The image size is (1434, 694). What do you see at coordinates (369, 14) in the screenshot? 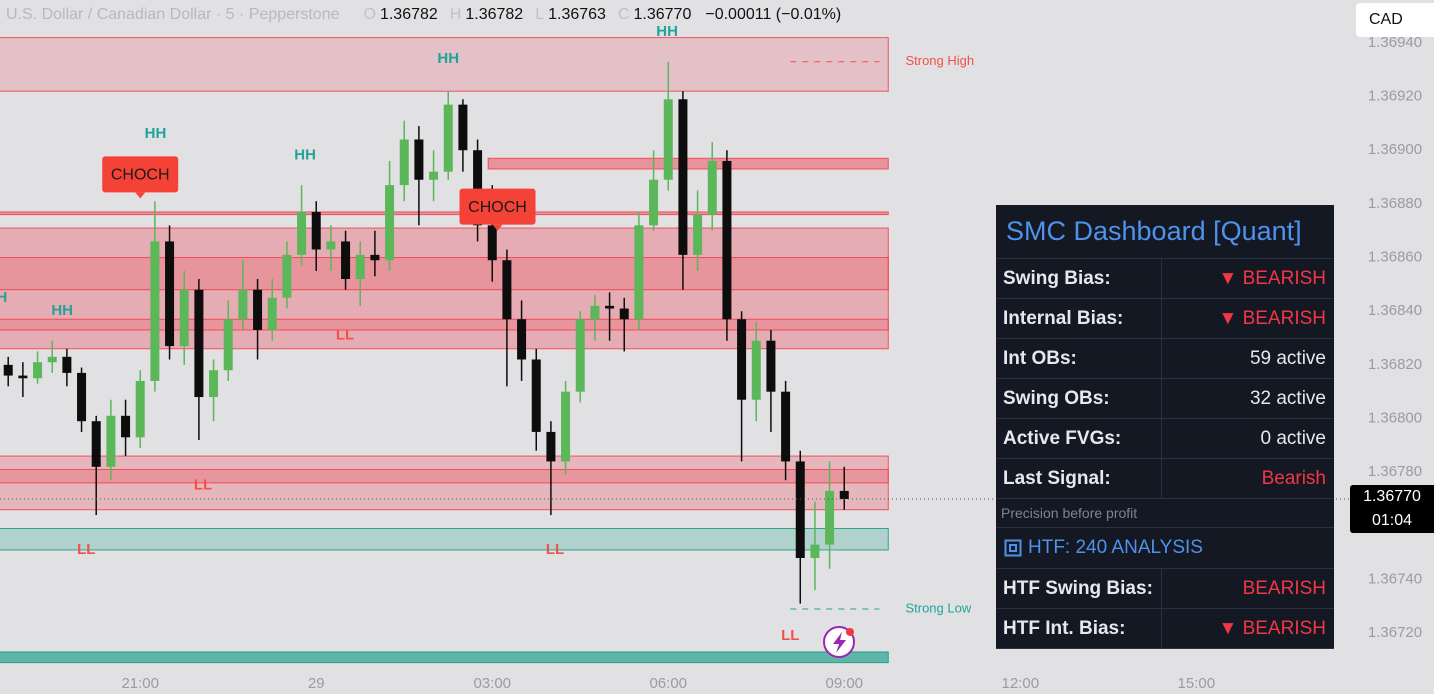
I see `ohlc-key: O` at bounding box center [369, 14].